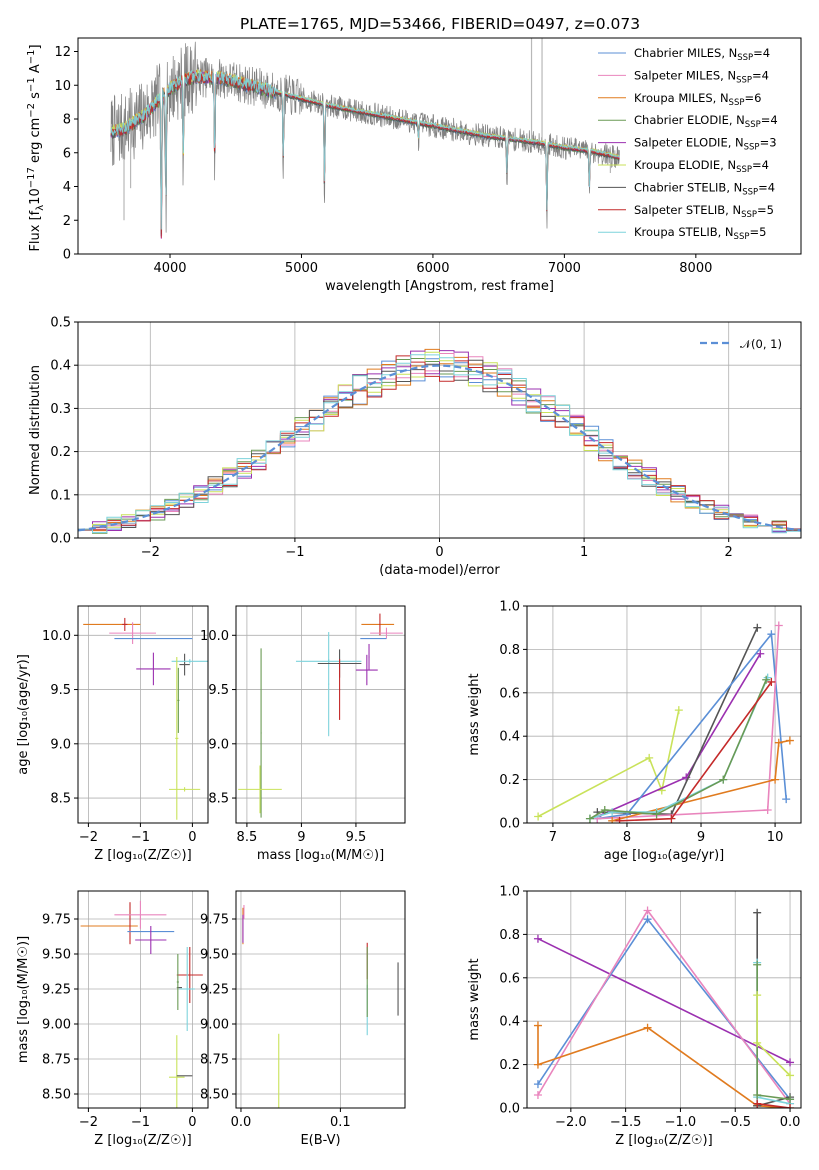 The image size is (819, 1170). What do you see at coordinates (56, 990) in the screenshot?
I see `mass_vs_Z-ytick-label: 9.25` at bounding box center [56, 990].